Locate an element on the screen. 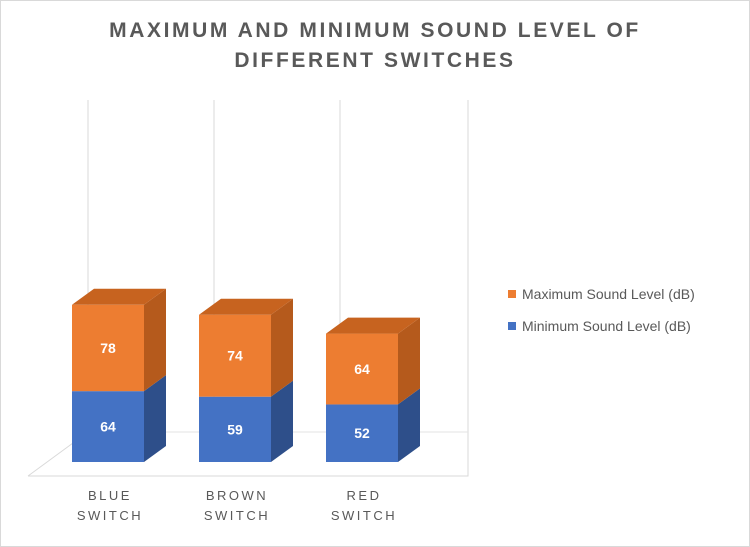  data-label-min: 59 is located at coordinates (235, 429).